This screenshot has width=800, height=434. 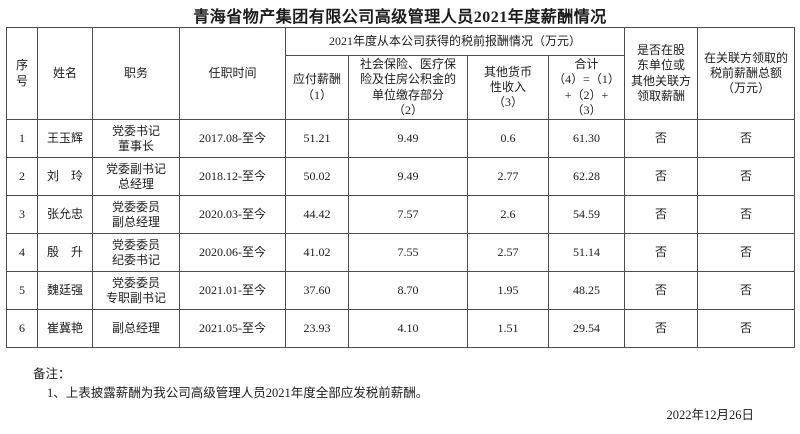 What do you see at coordinates (586, 253) in the screenshot?
I see `cell-total: 51.14` at bounding box center [586, 253].